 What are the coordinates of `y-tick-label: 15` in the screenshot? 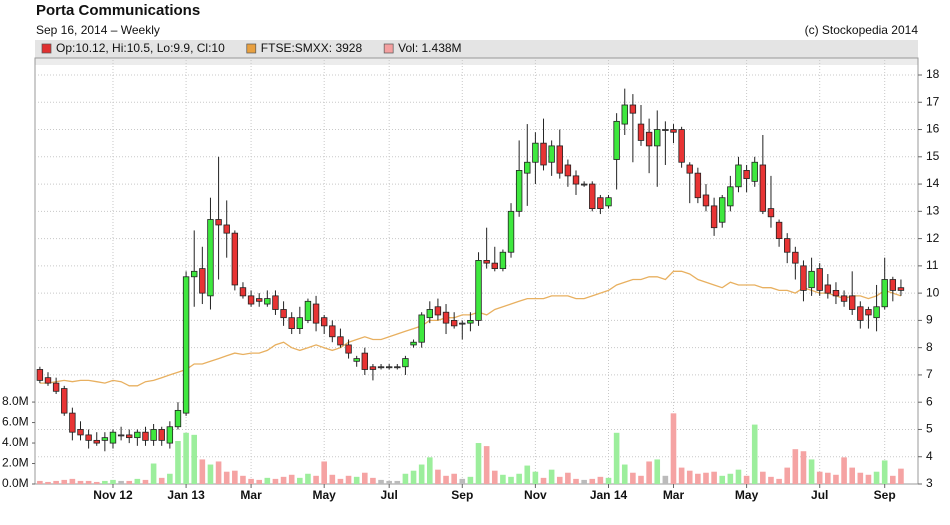 It's located at (933, 156).